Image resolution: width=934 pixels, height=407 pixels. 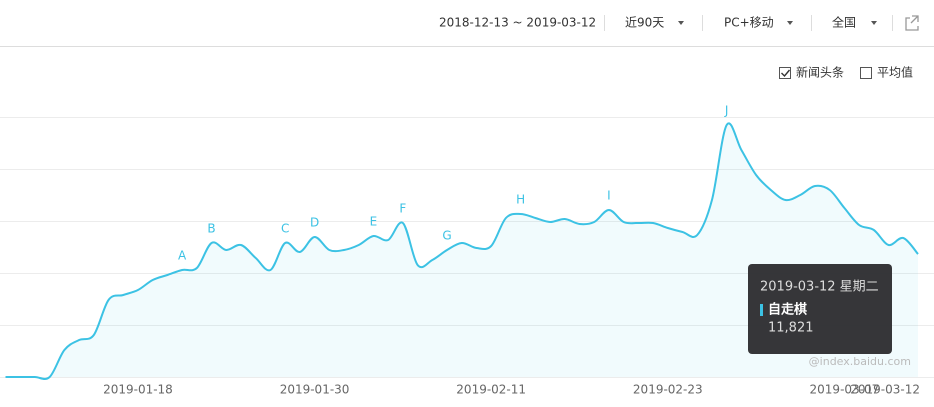 I want to click on x-tick-label: 2019-01-18, so click(x=138, y=390).